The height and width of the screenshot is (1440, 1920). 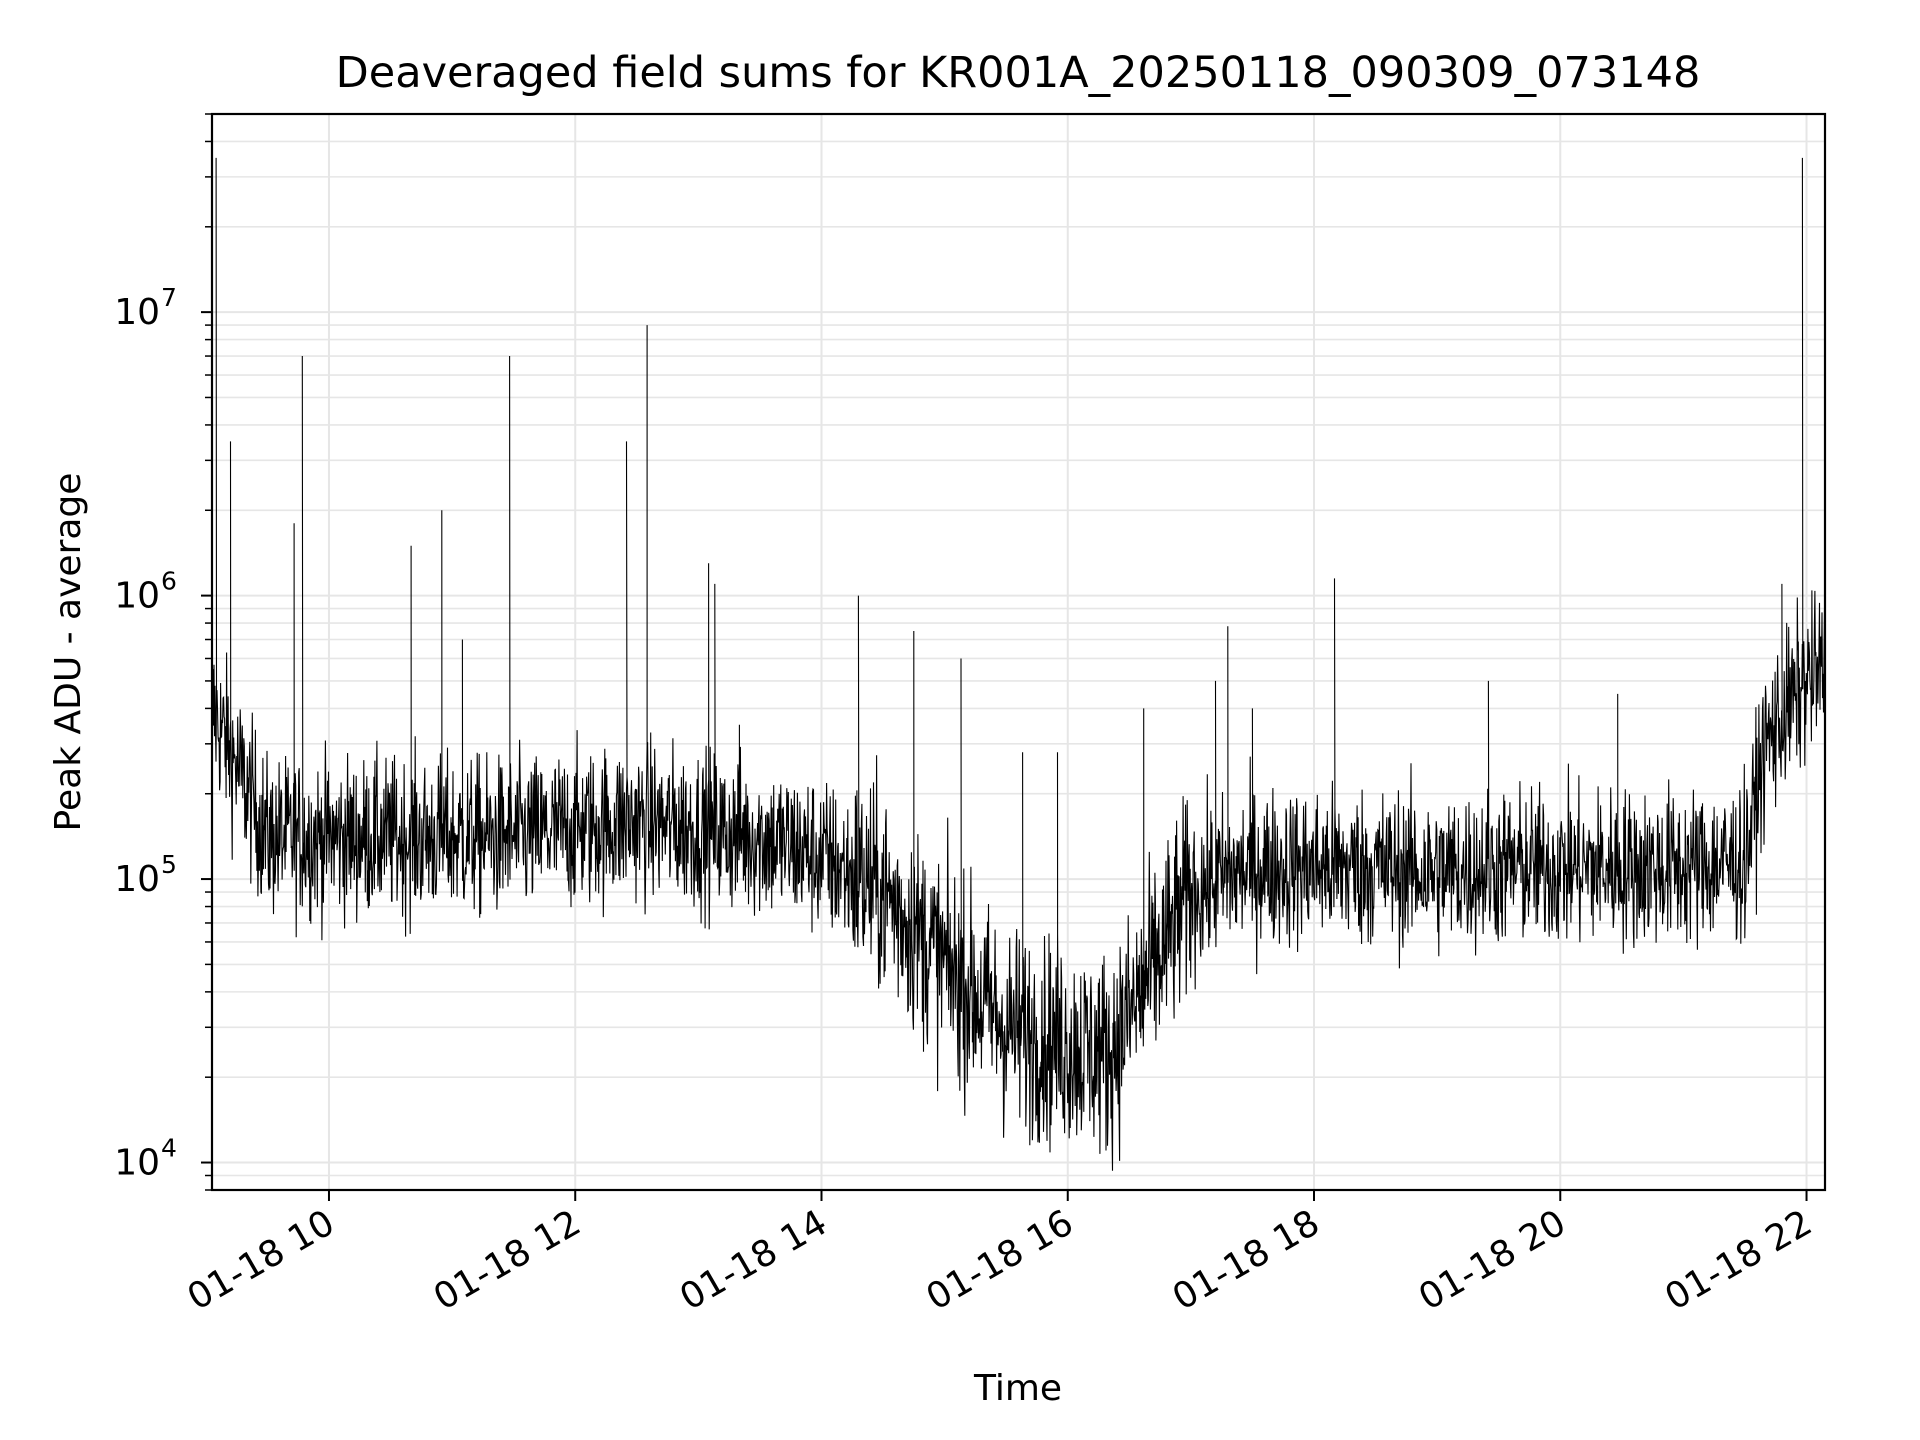 I want to click on y-tick-exponent: 4, so click(x=169, y=1148).